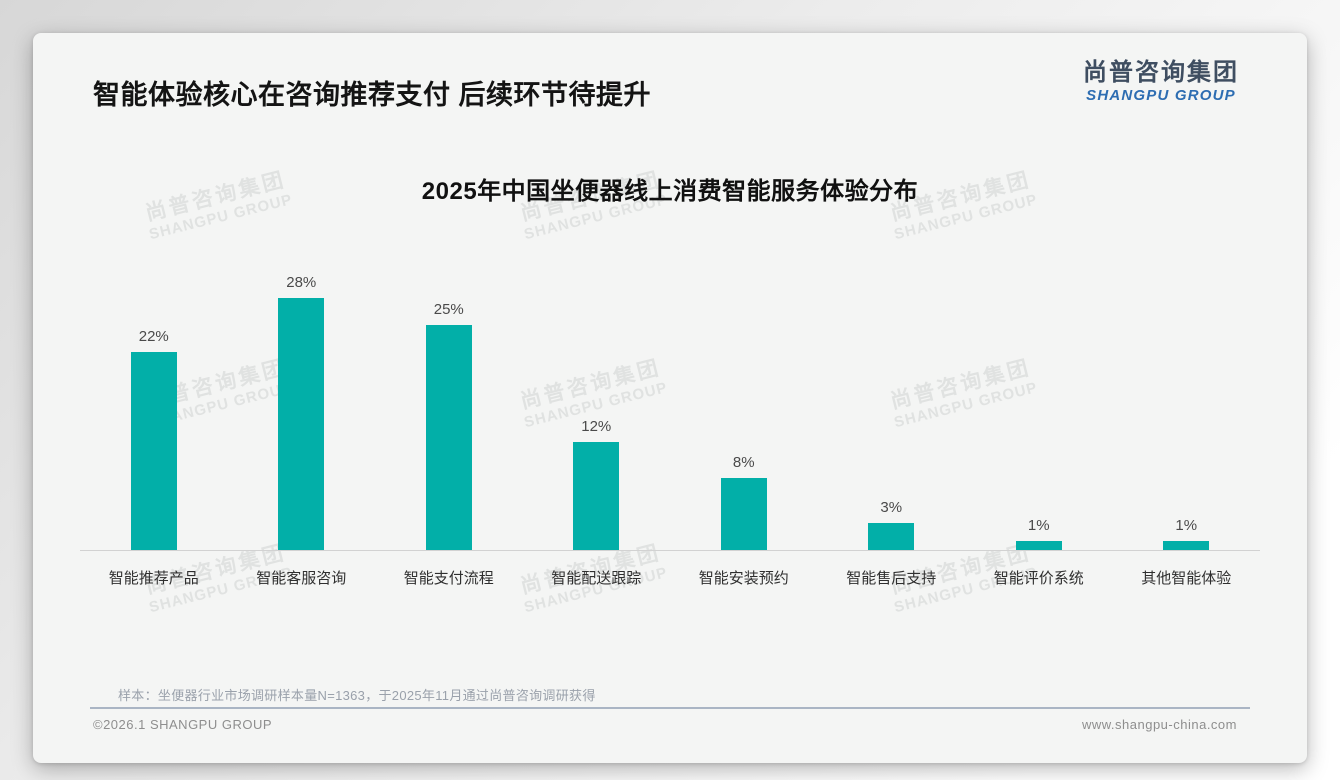  Describe the element at coordinates (1038, 578) in the screenshot. I see `category-label: 智能评价系统` at that location.